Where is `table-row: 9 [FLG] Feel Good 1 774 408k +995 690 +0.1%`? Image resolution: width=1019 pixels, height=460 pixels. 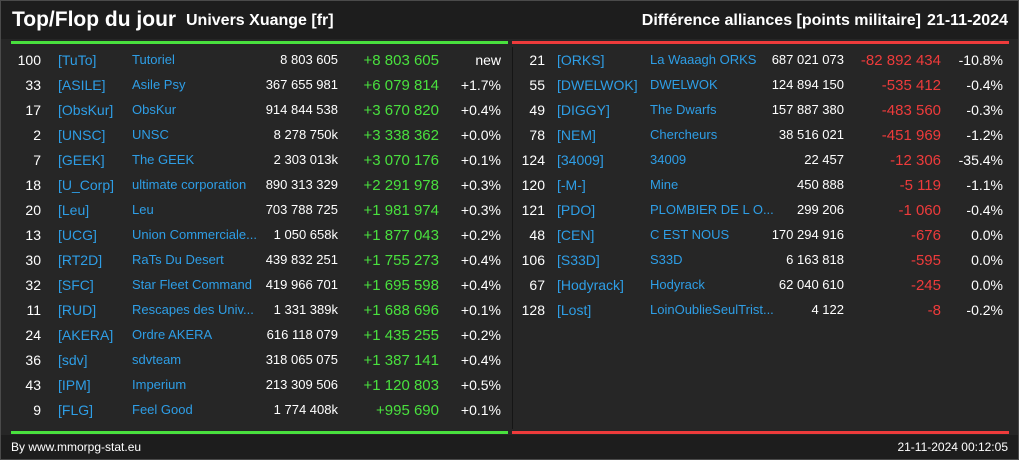
table-row: 9 [FLG] Feel Good 1 774 408k +995 690 +0.1% is located at coordinates (259, 409).